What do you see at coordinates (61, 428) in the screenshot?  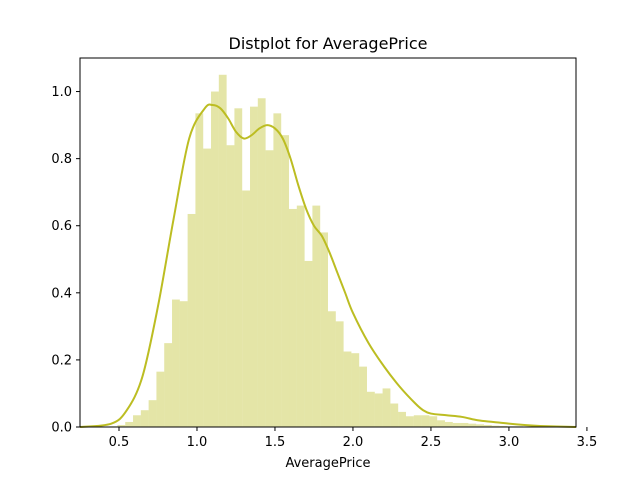 I see `y-tick-label: 0.0` at bounding box center [61, 428].